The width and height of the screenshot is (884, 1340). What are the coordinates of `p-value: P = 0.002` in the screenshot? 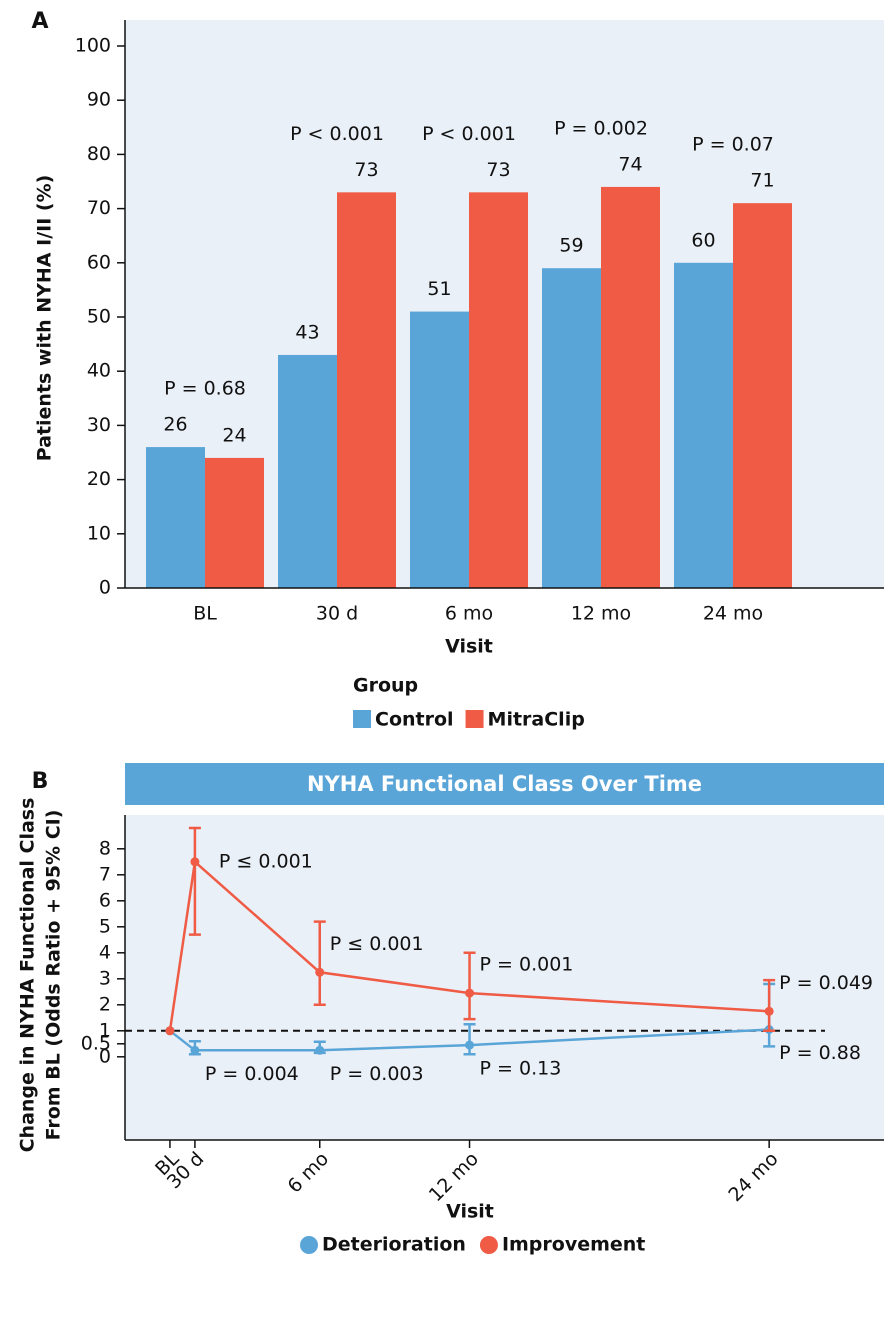 It's located at (601, 128).